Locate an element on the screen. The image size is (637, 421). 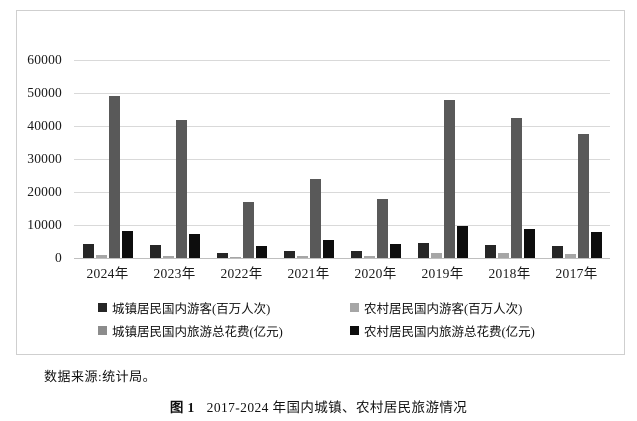
x-tick-label: 2023年 is located at coordinates (174, 273).